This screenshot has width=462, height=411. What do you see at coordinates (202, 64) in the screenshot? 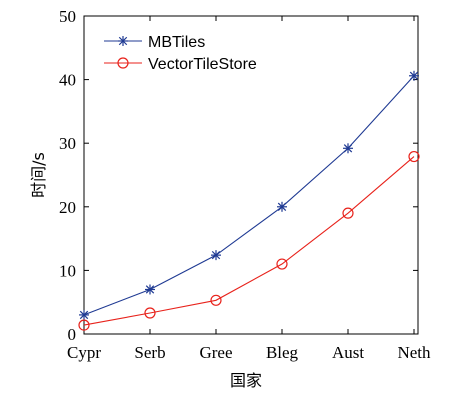
I see `legend-label: VectorTileStore` at bounding box center [202, 64].